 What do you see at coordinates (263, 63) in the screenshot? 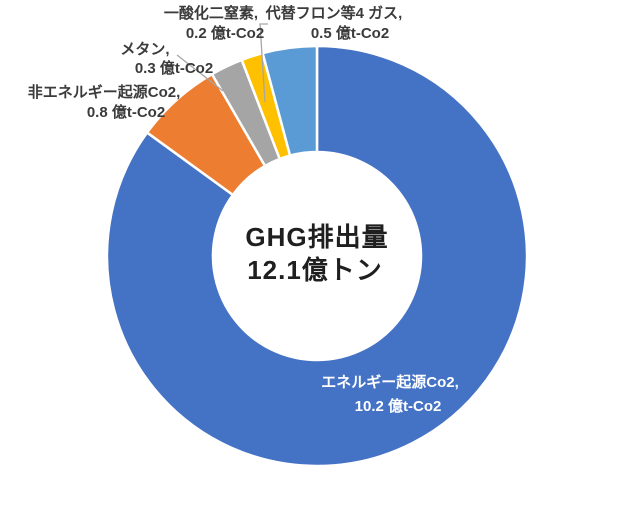
I see `leader-line-nitrous-oxide` at bounding box center [263, 63].